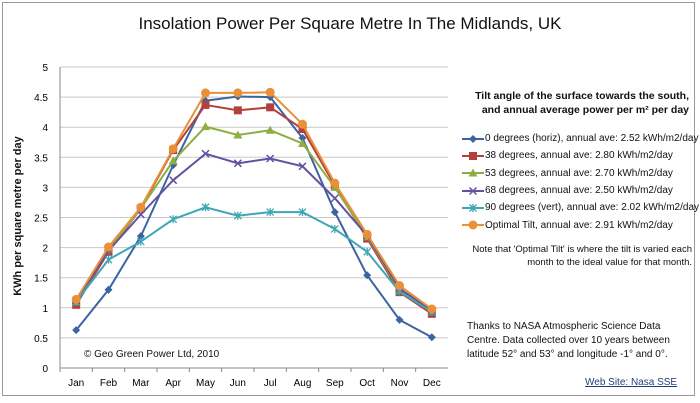  I want to click on y-tick-label: 0.5, so click(41, 339).